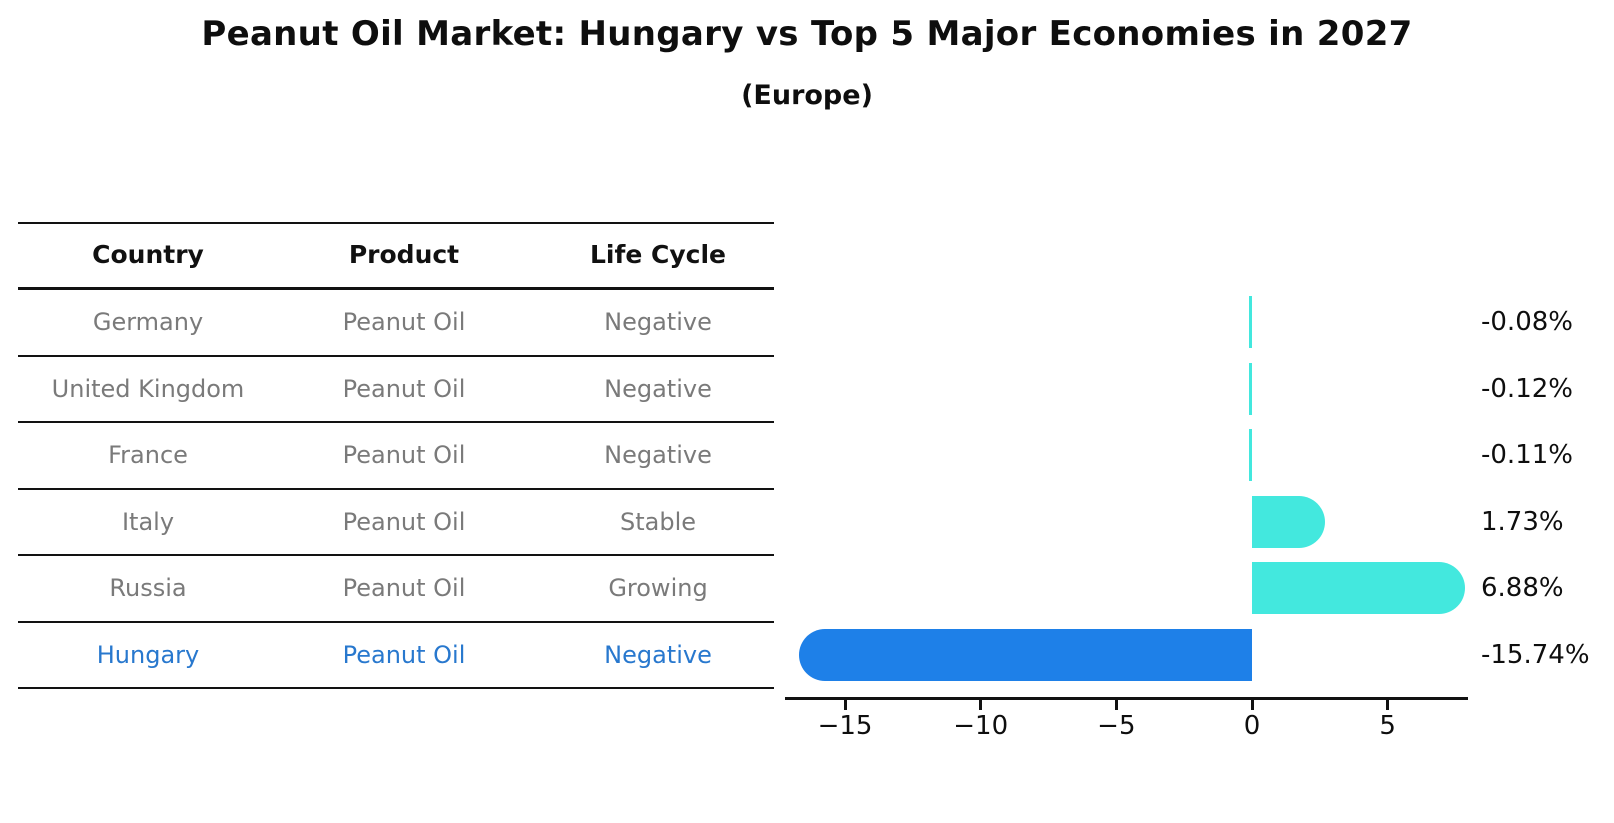 This screenshot has width=1614, height=823. Describe the element at coordinates (148, 254) in the screenshot. I see `table-header-country: Country` at that location.